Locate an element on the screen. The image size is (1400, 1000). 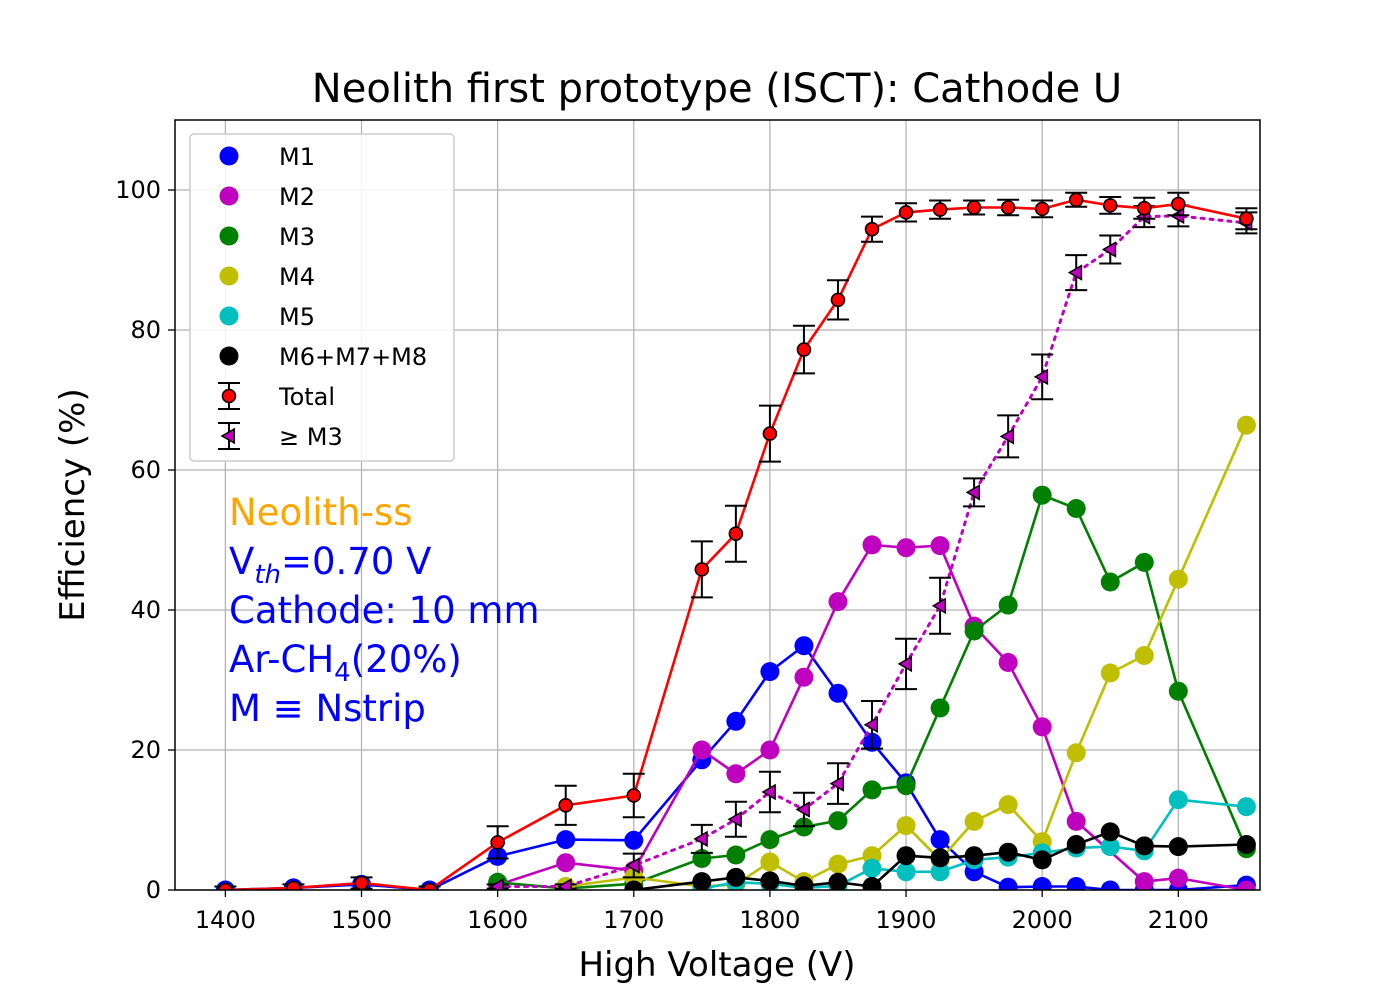
annotation-cathode: Cathode: 10 mm is located at coordinates (384, 610).